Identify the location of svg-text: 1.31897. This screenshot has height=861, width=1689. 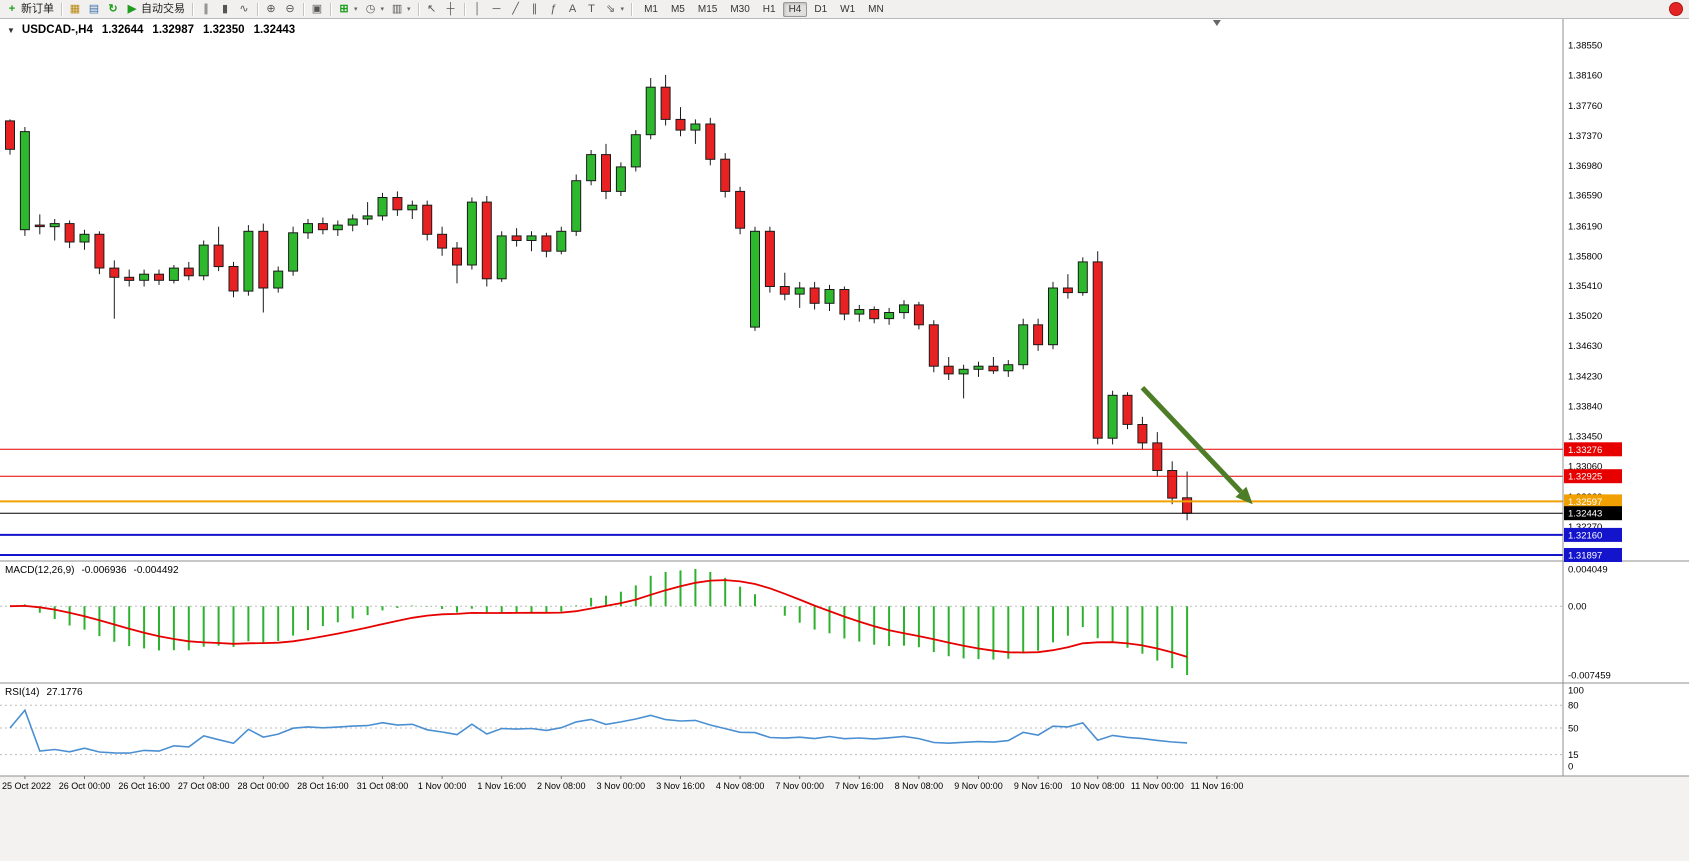
(1585, 556).